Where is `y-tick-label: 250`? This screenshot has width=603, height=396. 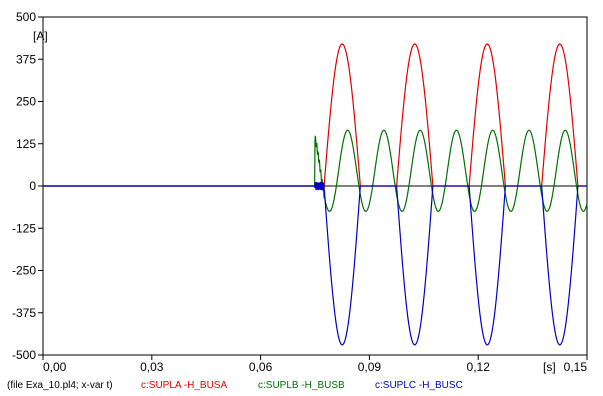 y-tick-label: 250 is located at coordinates (26, 102).